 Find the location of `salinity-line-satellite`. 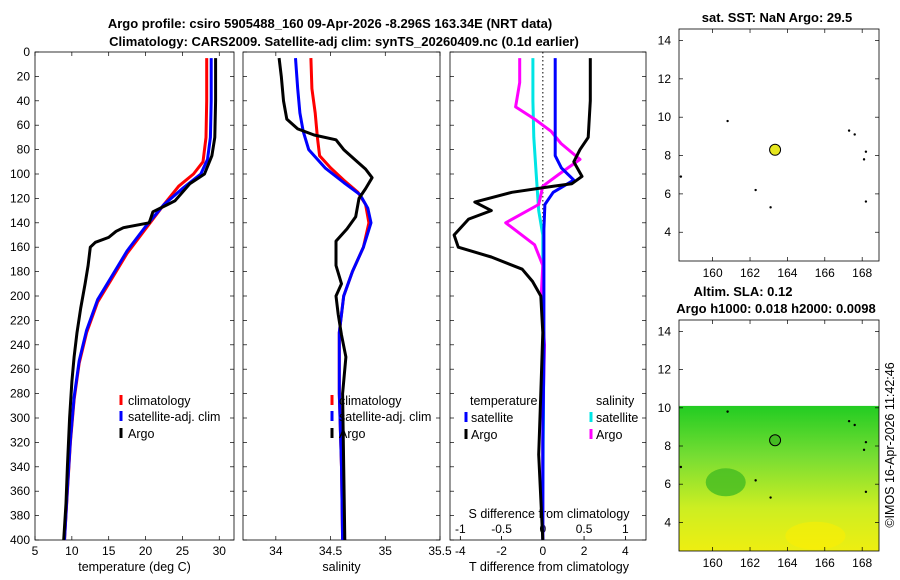

salinity-line-satellite is located at coordinates (333, 299).